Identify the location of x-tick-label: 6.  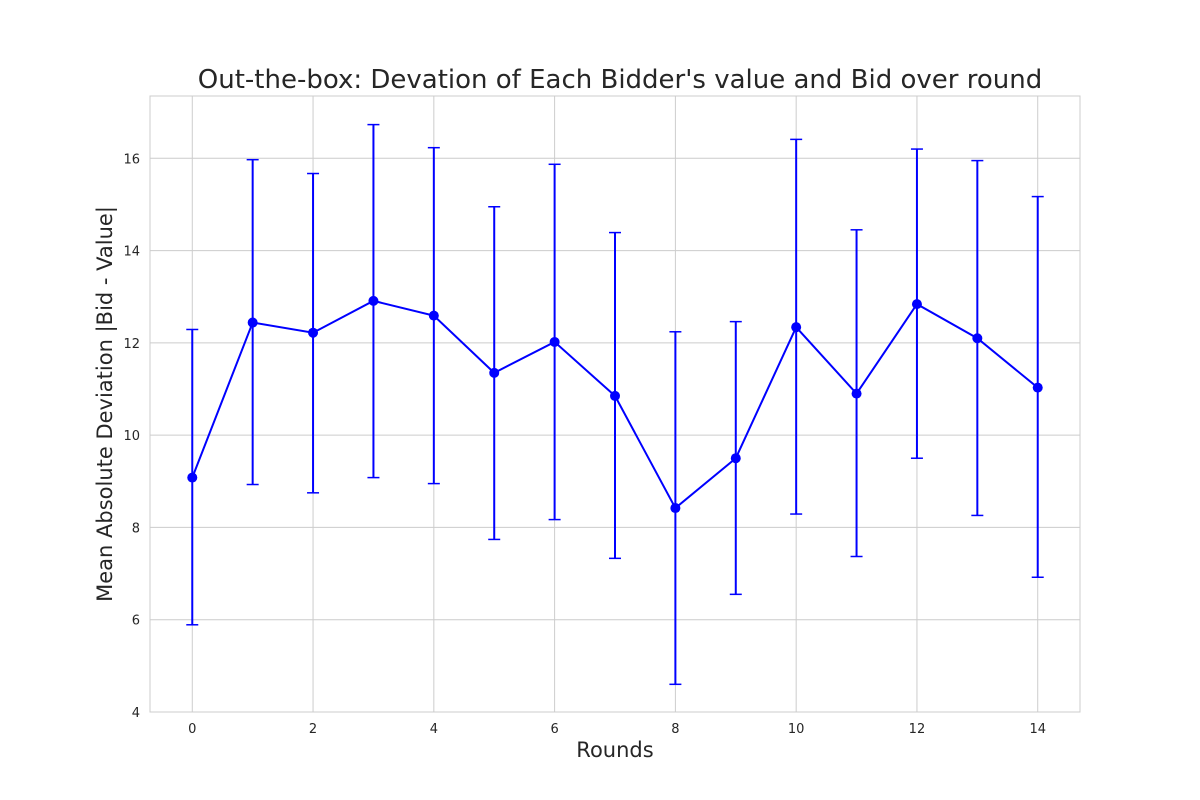
(554, 729).